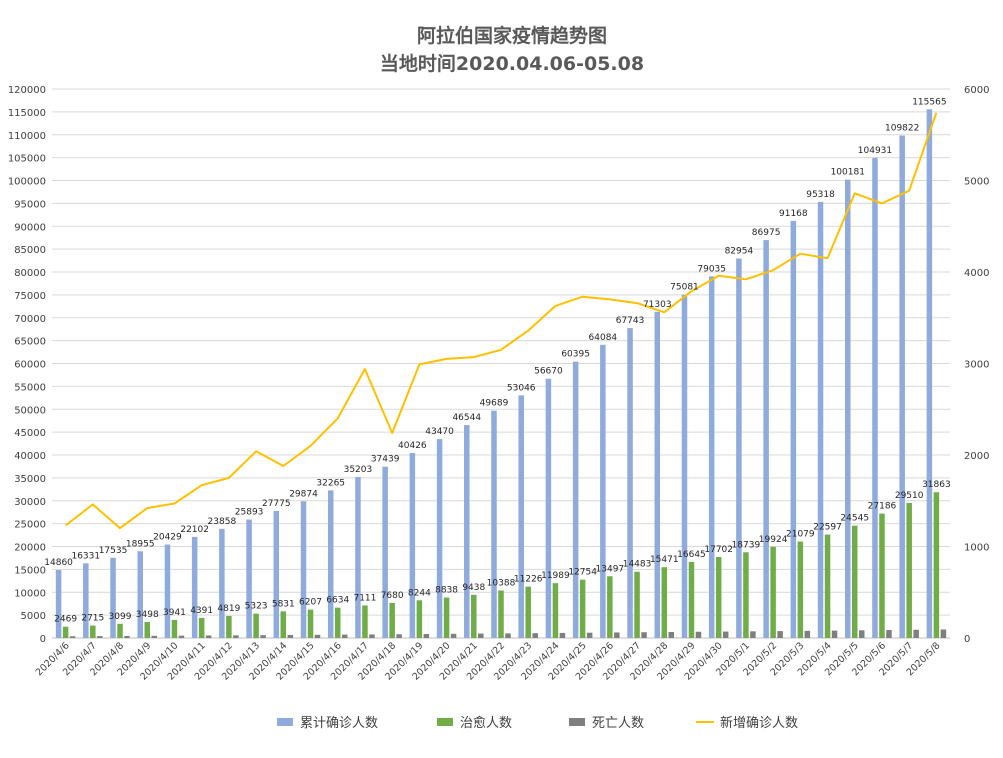  Describe the element at coordinates (256, 607) in the screenshot. I see `bar-data-label: 5323` at that location.